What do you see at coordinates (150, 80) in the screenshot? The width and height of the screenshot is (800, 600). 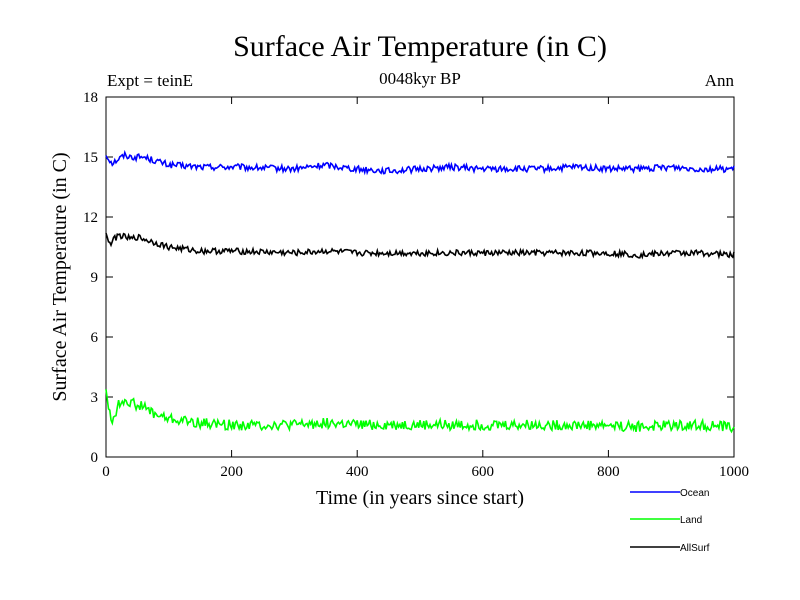 I see `experiment-label: Expt = teinE` at bounding box center [150, 80].